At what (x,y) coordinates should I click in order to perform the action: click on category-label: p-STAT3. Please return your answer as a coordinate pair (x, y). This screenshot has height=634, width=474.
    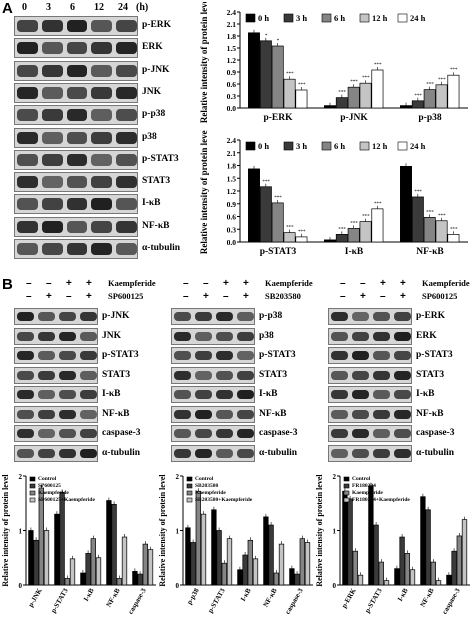
    Looking at the image, I should click on (373, 601).